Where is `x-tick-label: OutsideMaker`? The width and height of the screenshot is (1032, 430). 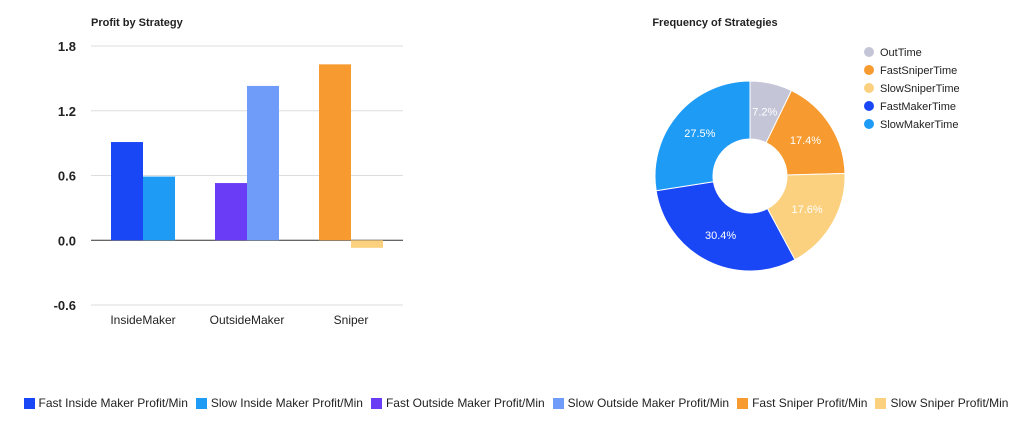 x-tick-label: OutsideMaker is located at coordinates (247, 320).